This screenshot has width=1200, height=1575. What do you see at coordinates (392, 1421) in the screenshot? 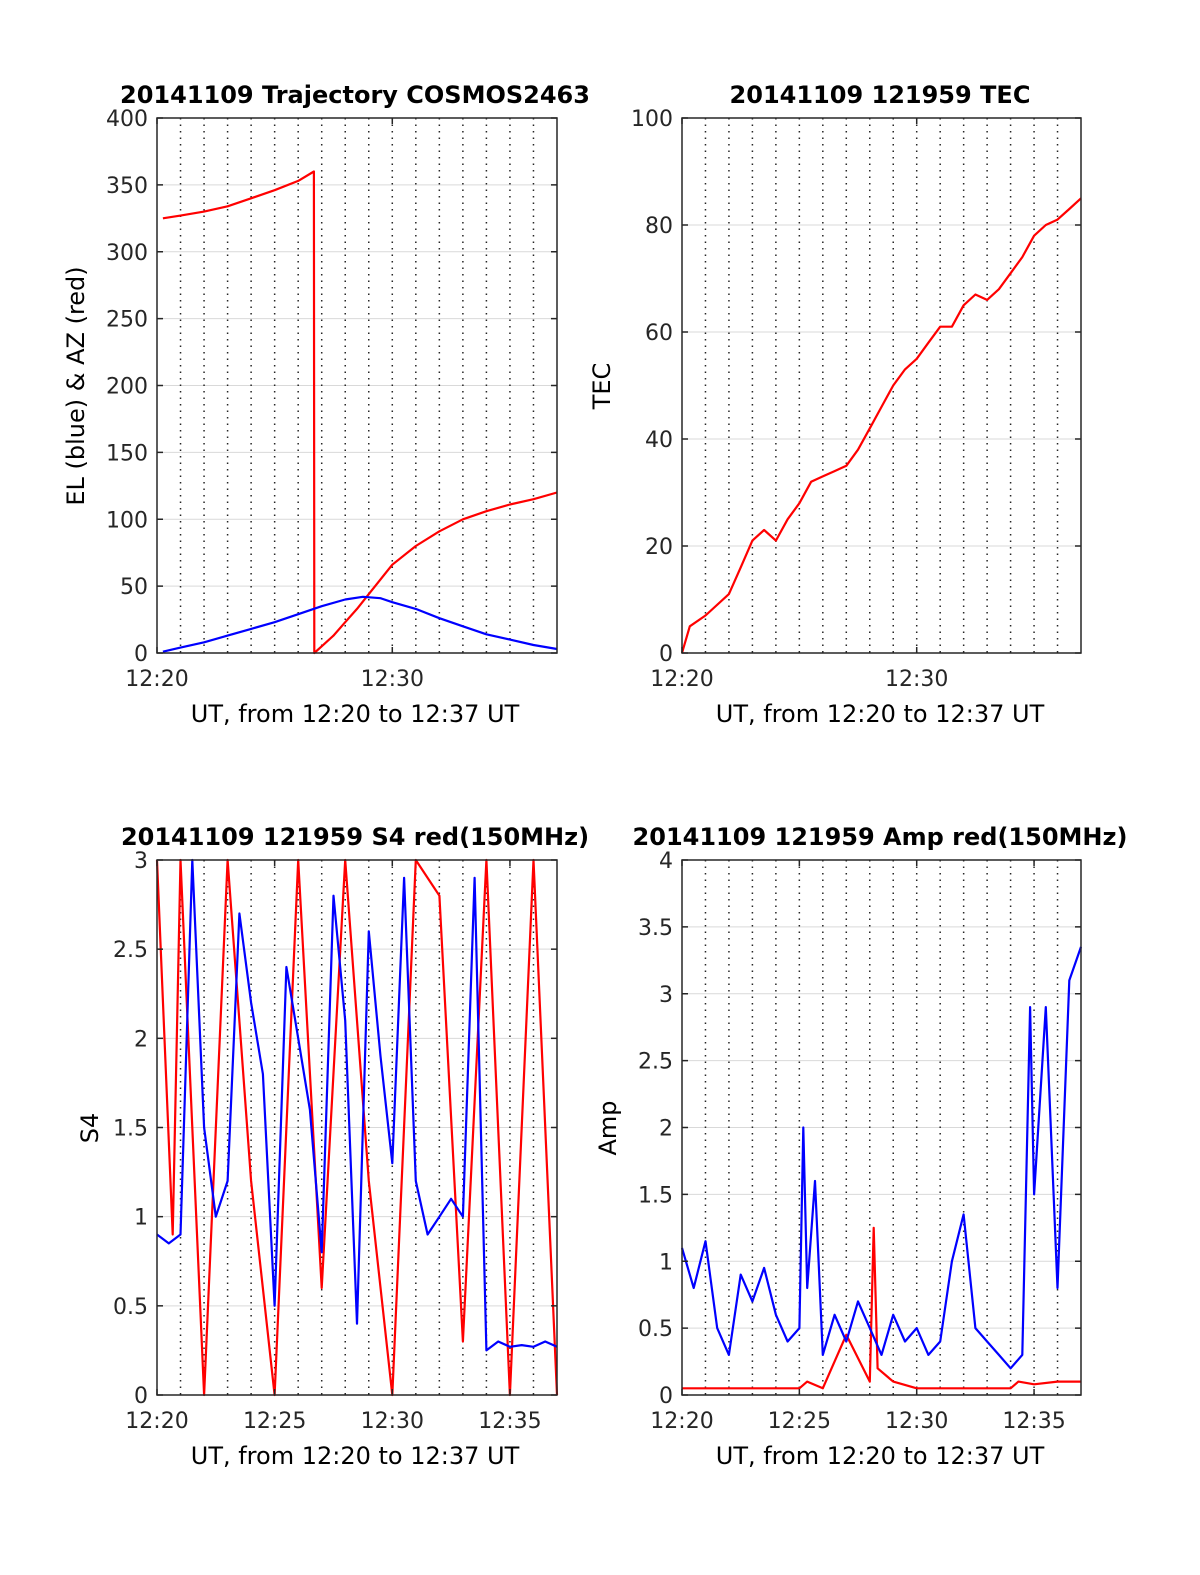
I see `s4-xtick-label: 12:30` at bounding box center [392, 1421].